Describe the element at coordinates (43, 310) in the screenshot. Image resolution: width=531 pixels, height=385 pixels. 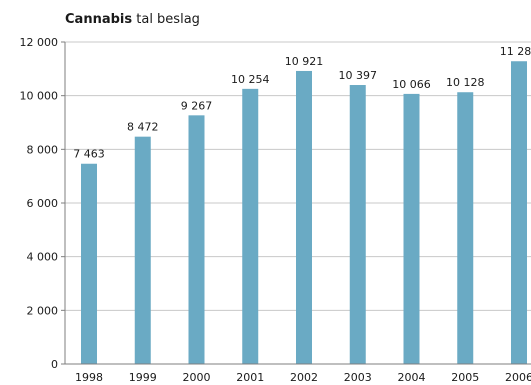
I see `y-tick-label: 2 000` at that location.